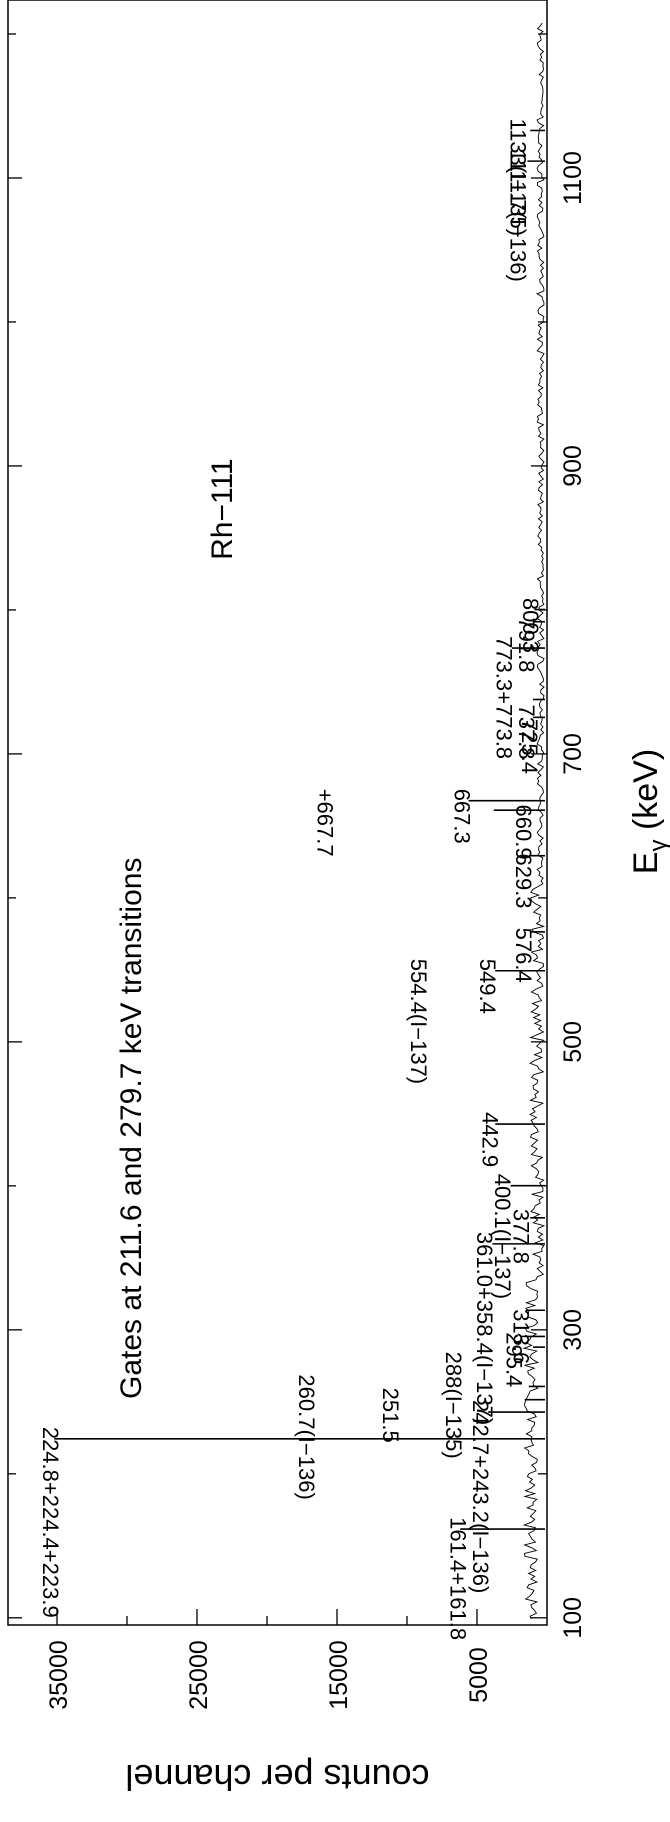 This screenshot has height=1822, width=670. What do you see at coordinates (480, 1496) in the screenshot?
I see `peak-label: 242.7+243.2(I−136)` at bounding box center [480, 1496].